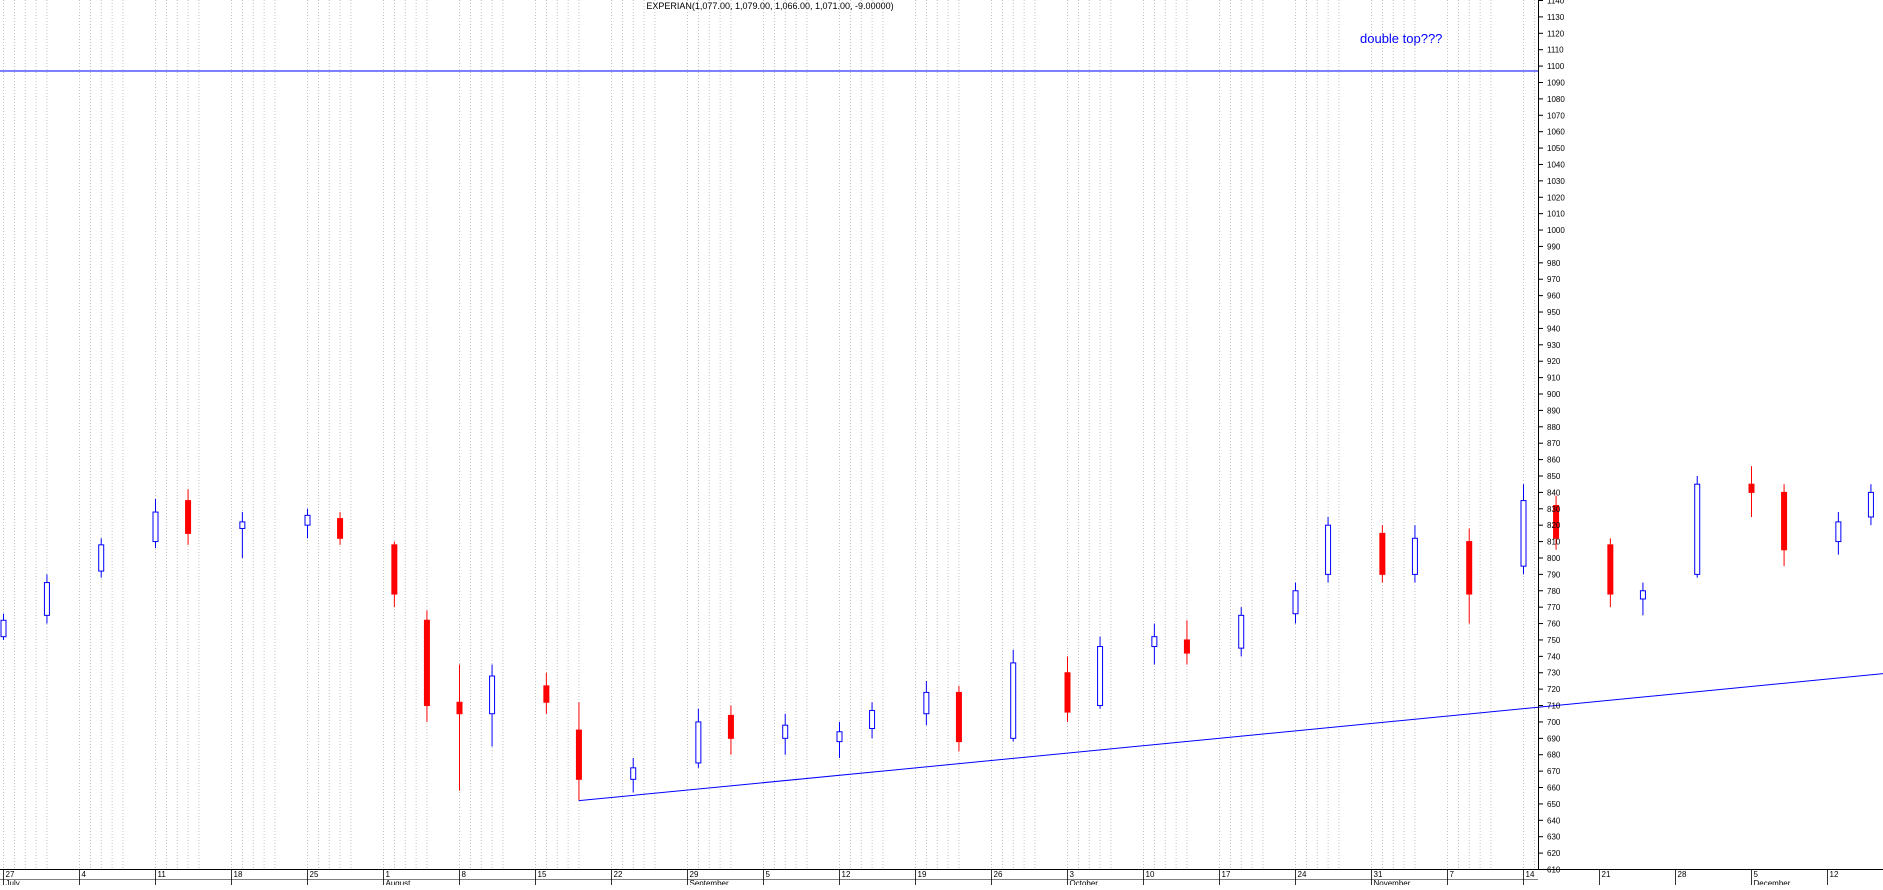 This screenshot has height=890, width=1883. I want to click on support-trendline, so click(1230, 737).